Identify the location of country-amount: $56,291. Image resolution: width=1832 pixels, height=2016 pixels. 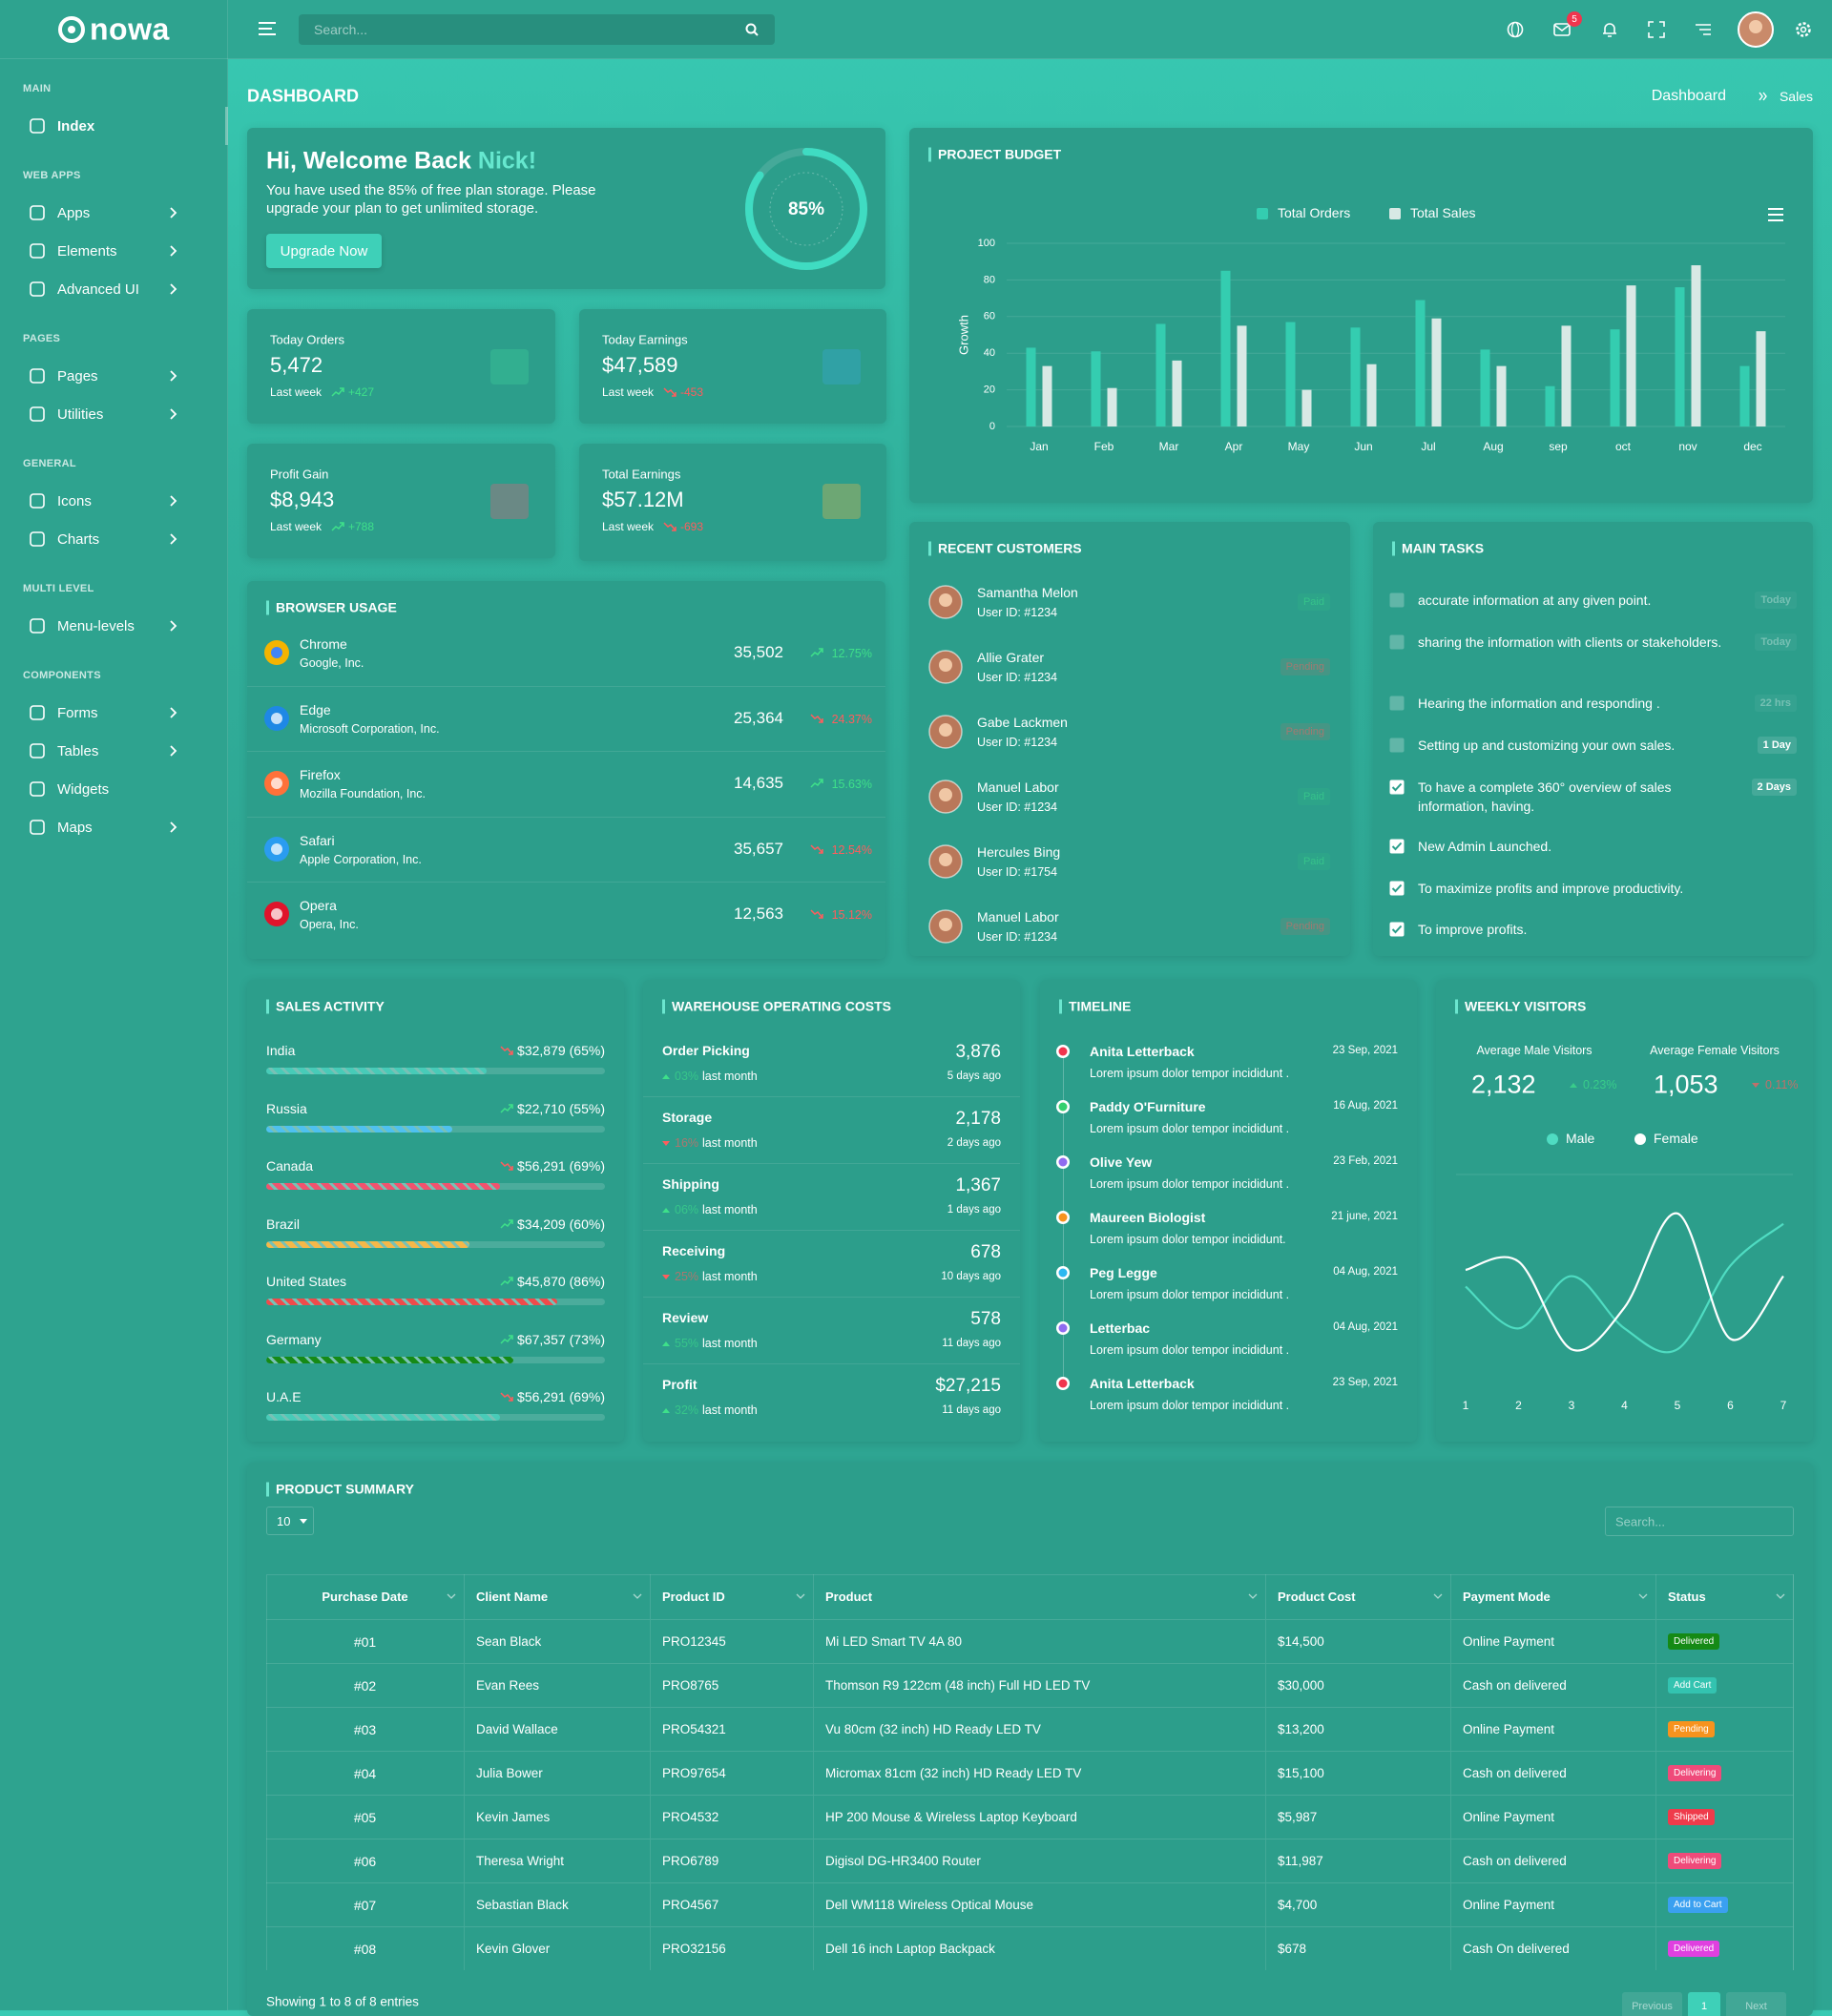
(542, 1396).